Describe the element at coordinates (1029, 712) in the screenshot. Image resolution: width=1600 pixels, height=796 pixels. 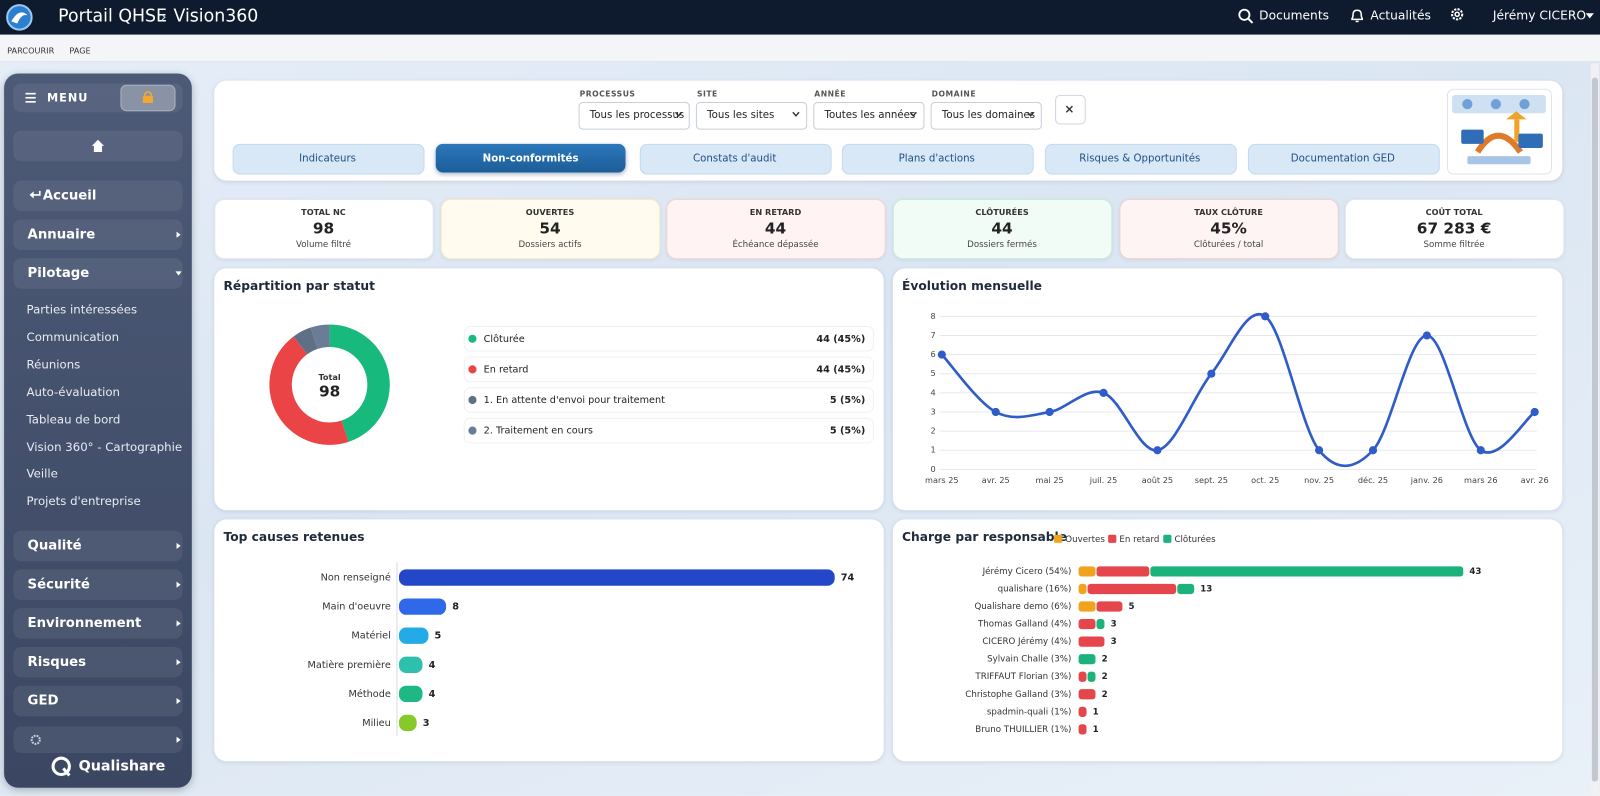
I see `y-tick-label: spadmin-quali (1%)` at that location.